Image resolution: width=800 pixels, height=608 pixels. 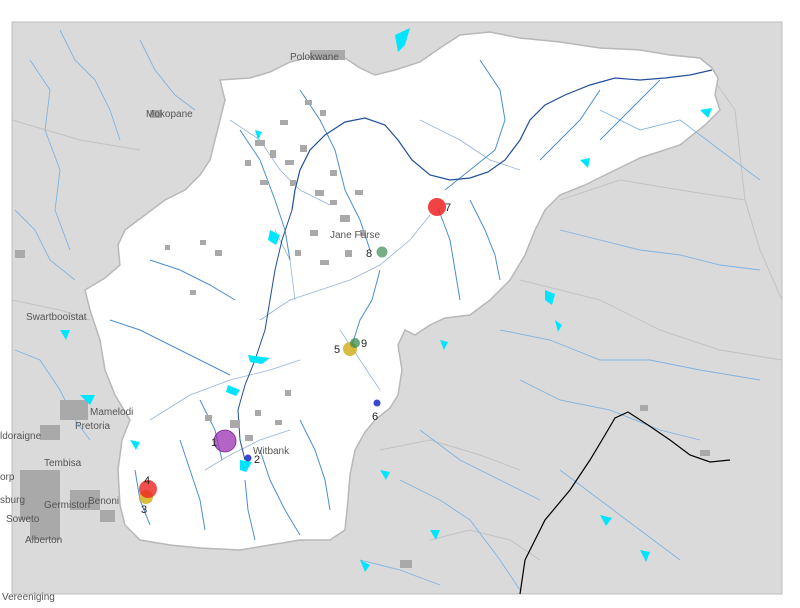 I want to click on place-swartbooistat: Swartbooistat, so click(x=56, y=317).